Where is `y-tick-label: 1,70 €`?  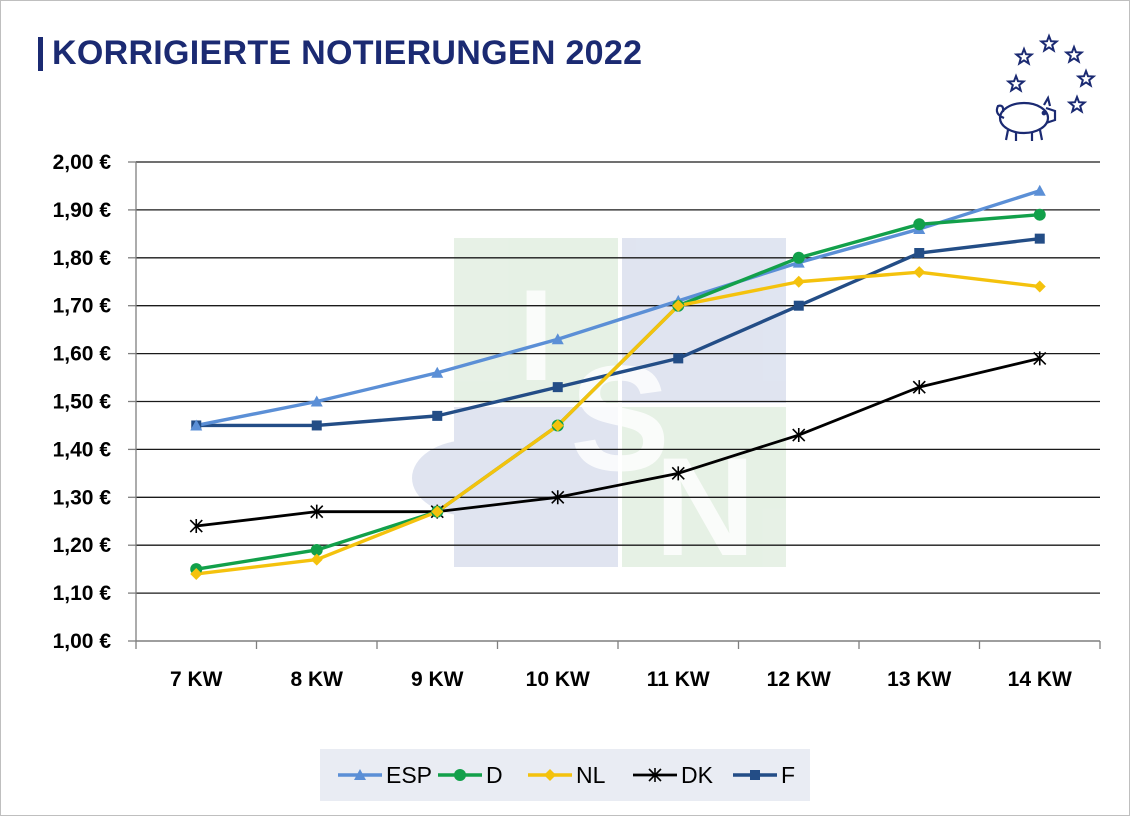
y-tick-label: 1,70 € is located at coordinates (82, 306).